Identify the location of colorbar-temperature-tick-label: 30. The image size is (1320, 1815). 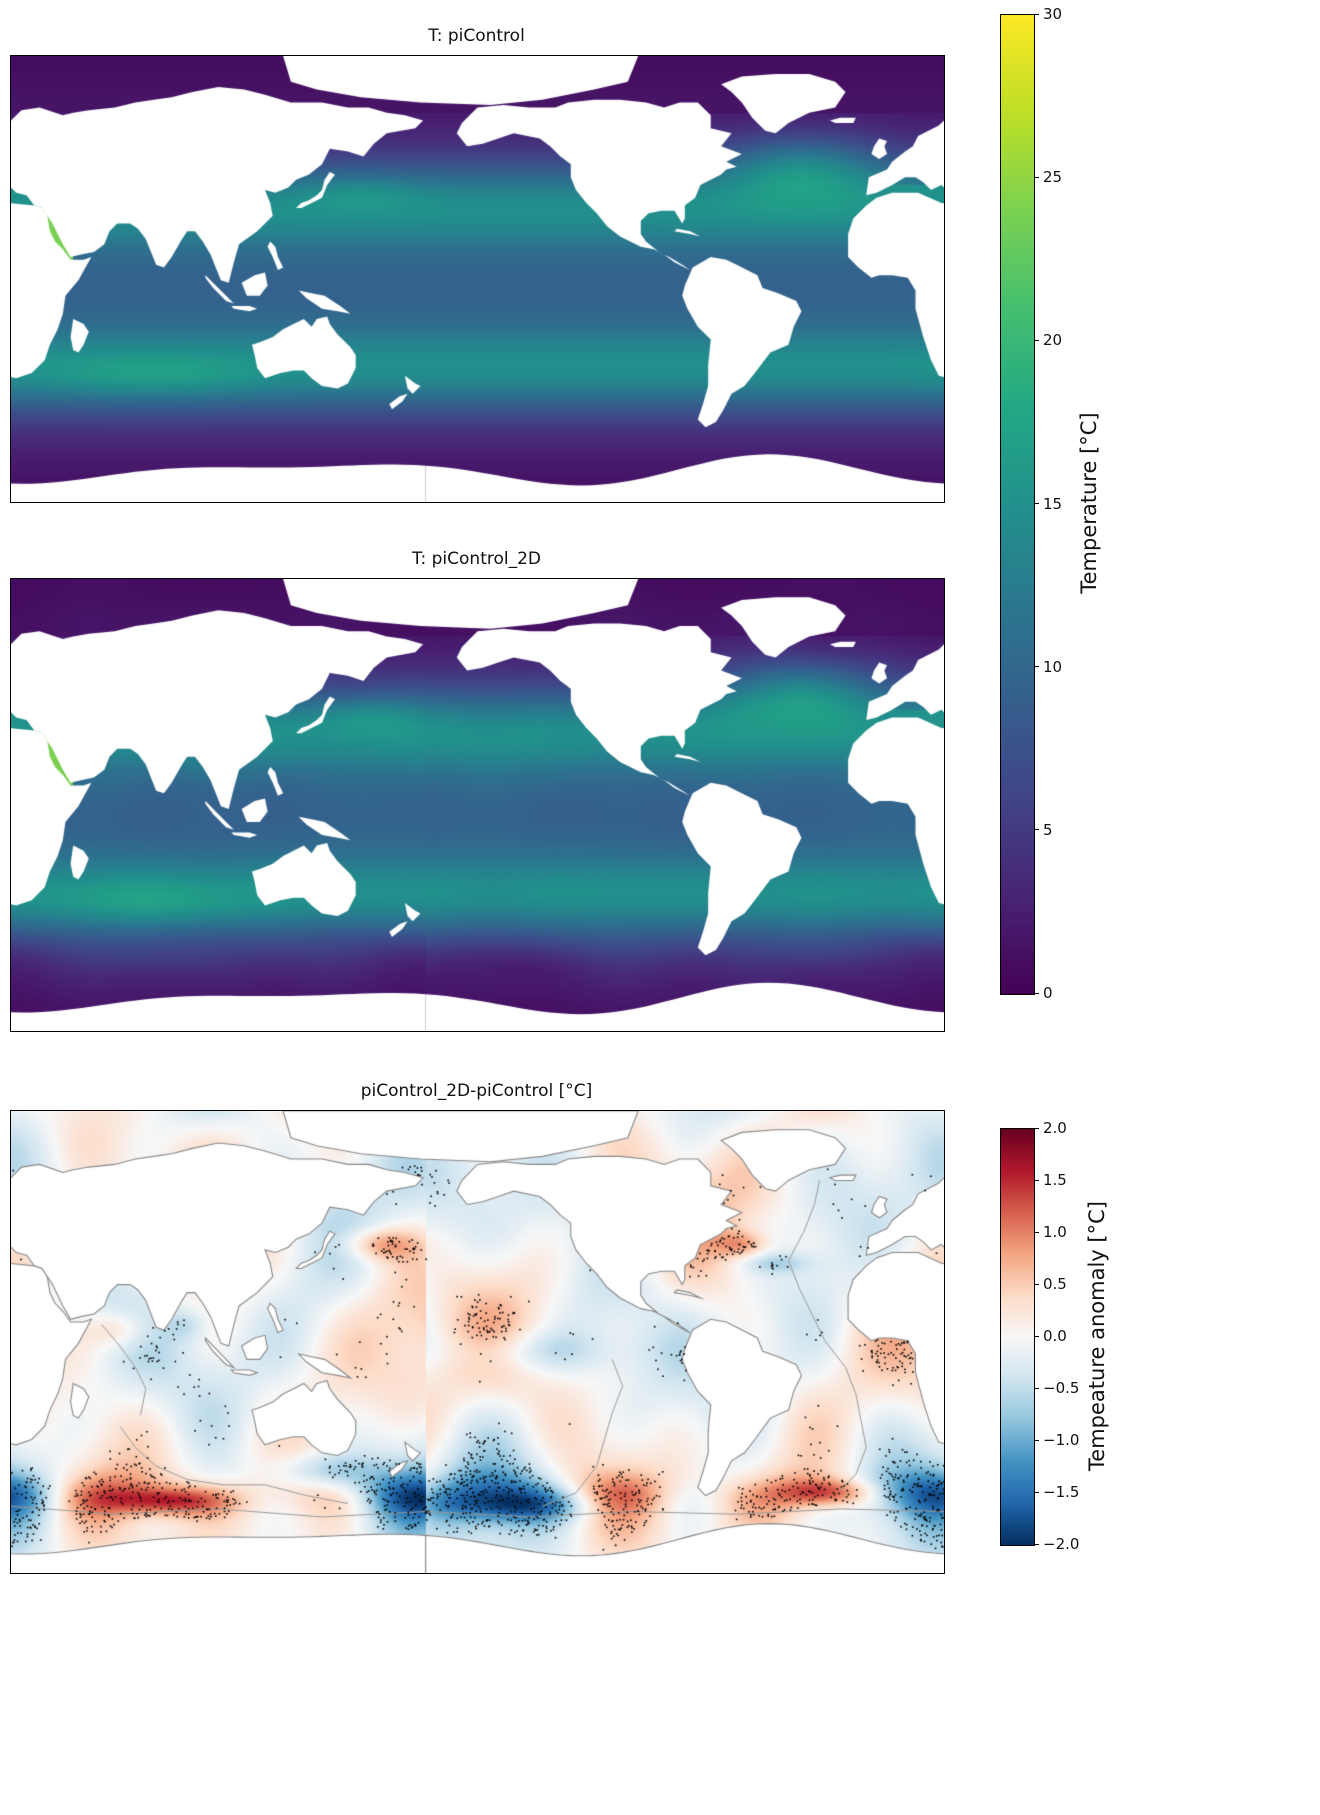
(1053, 14).